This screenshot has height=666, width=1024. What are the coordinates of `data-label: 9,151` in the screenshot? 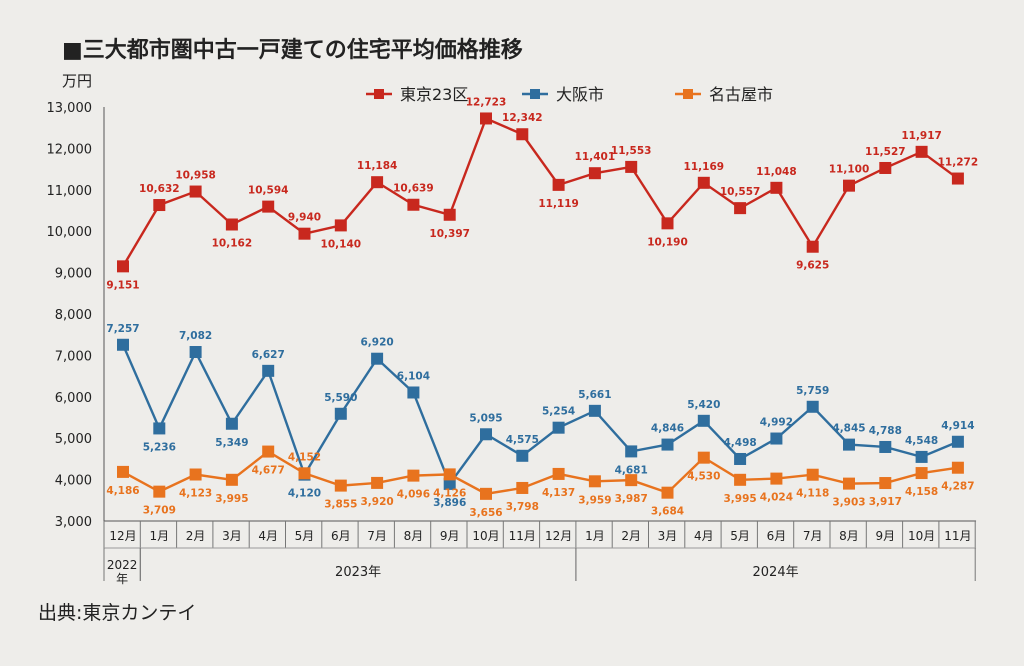 It's located at (122, 285).